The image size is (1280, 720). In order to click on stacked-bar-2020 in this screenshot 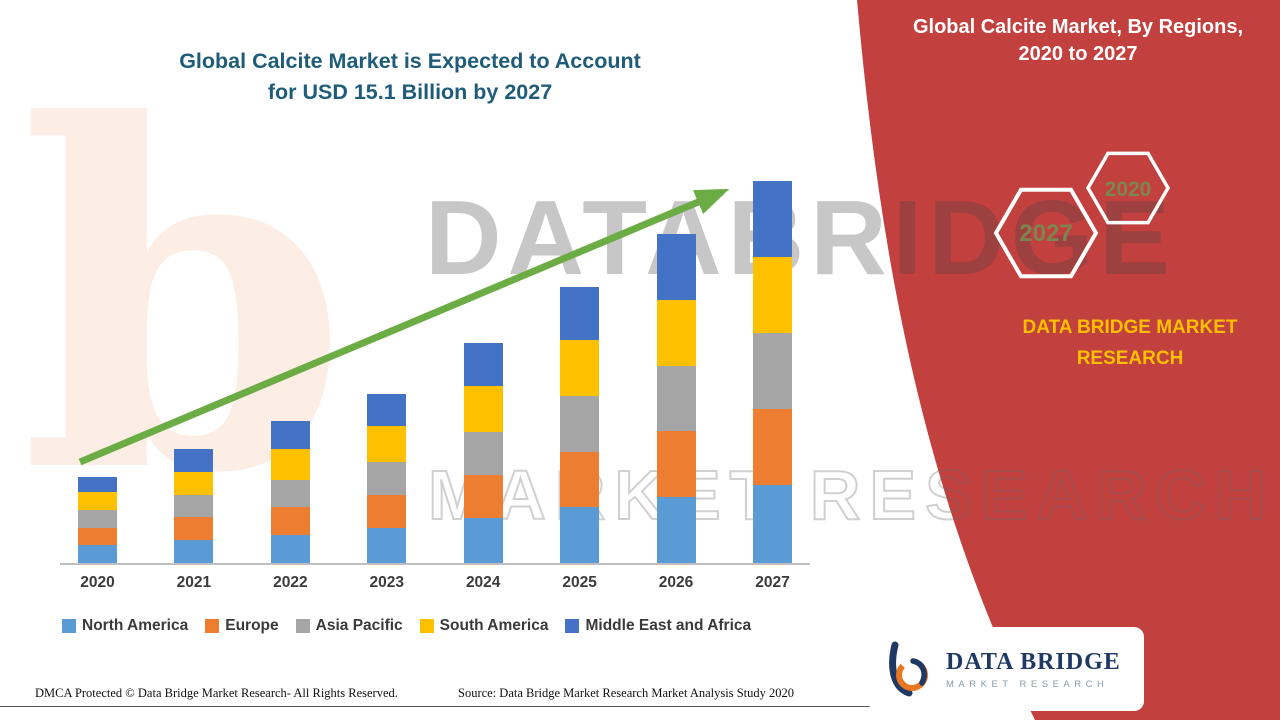, I will do `click(97, 520)`.